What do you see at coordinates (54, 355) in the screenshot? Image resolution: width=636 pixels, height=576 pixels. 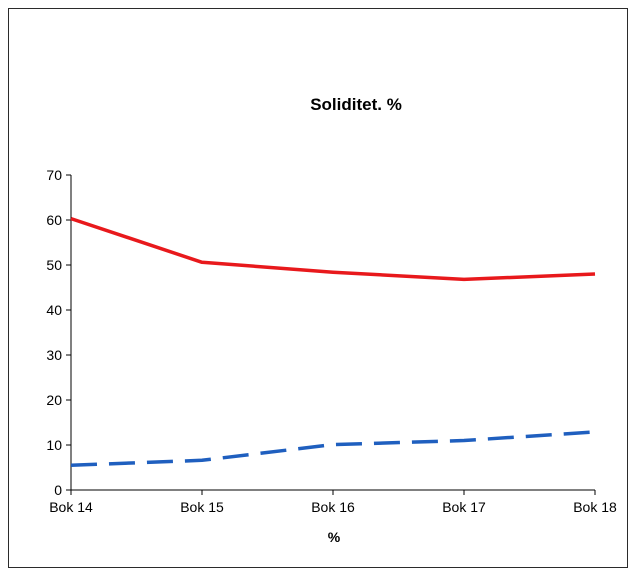 I see `y-tick-label: 30` at bounding box center [54, 355].